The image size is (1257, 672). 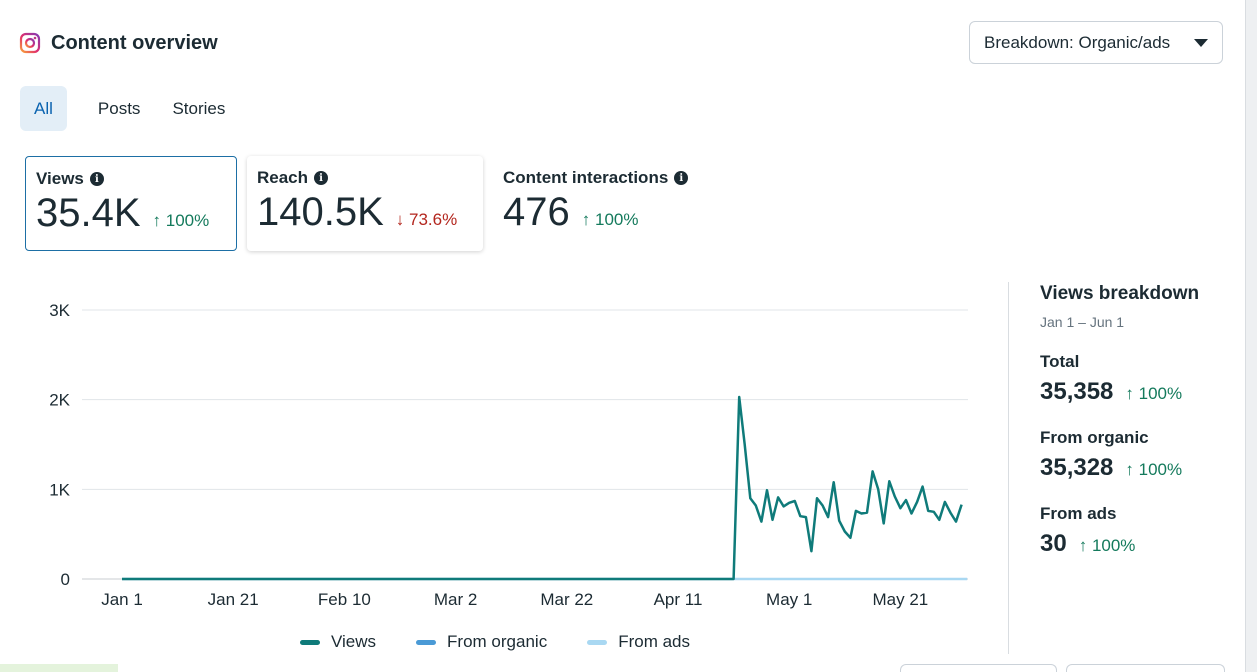 I want to click on legend-label: From organic, so click(x=497, y=641).